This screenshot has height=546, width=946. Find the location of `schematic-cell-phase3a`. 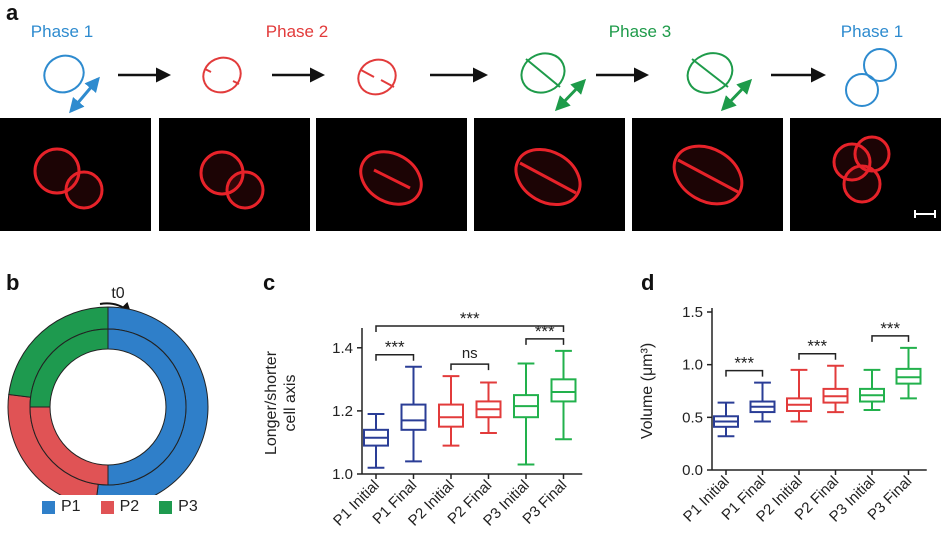

schematic-cell-phase3a is located at coordinates (553, 82).